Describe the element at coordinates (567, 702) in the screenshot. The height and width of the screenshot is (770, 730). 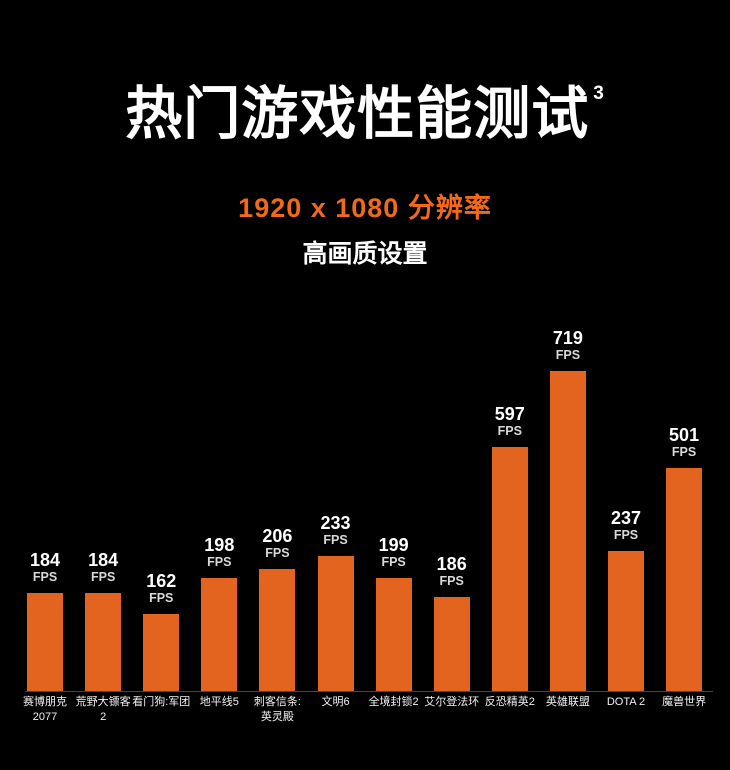
I see `category-label: 英雄联盟` at that location.